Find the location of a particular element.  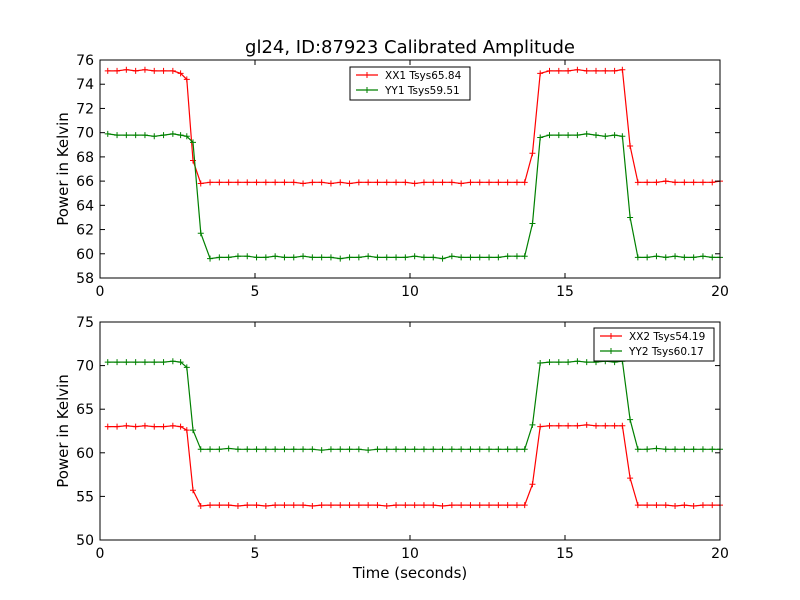

y-tick-label: 72 is located at coordinates (85, 109).